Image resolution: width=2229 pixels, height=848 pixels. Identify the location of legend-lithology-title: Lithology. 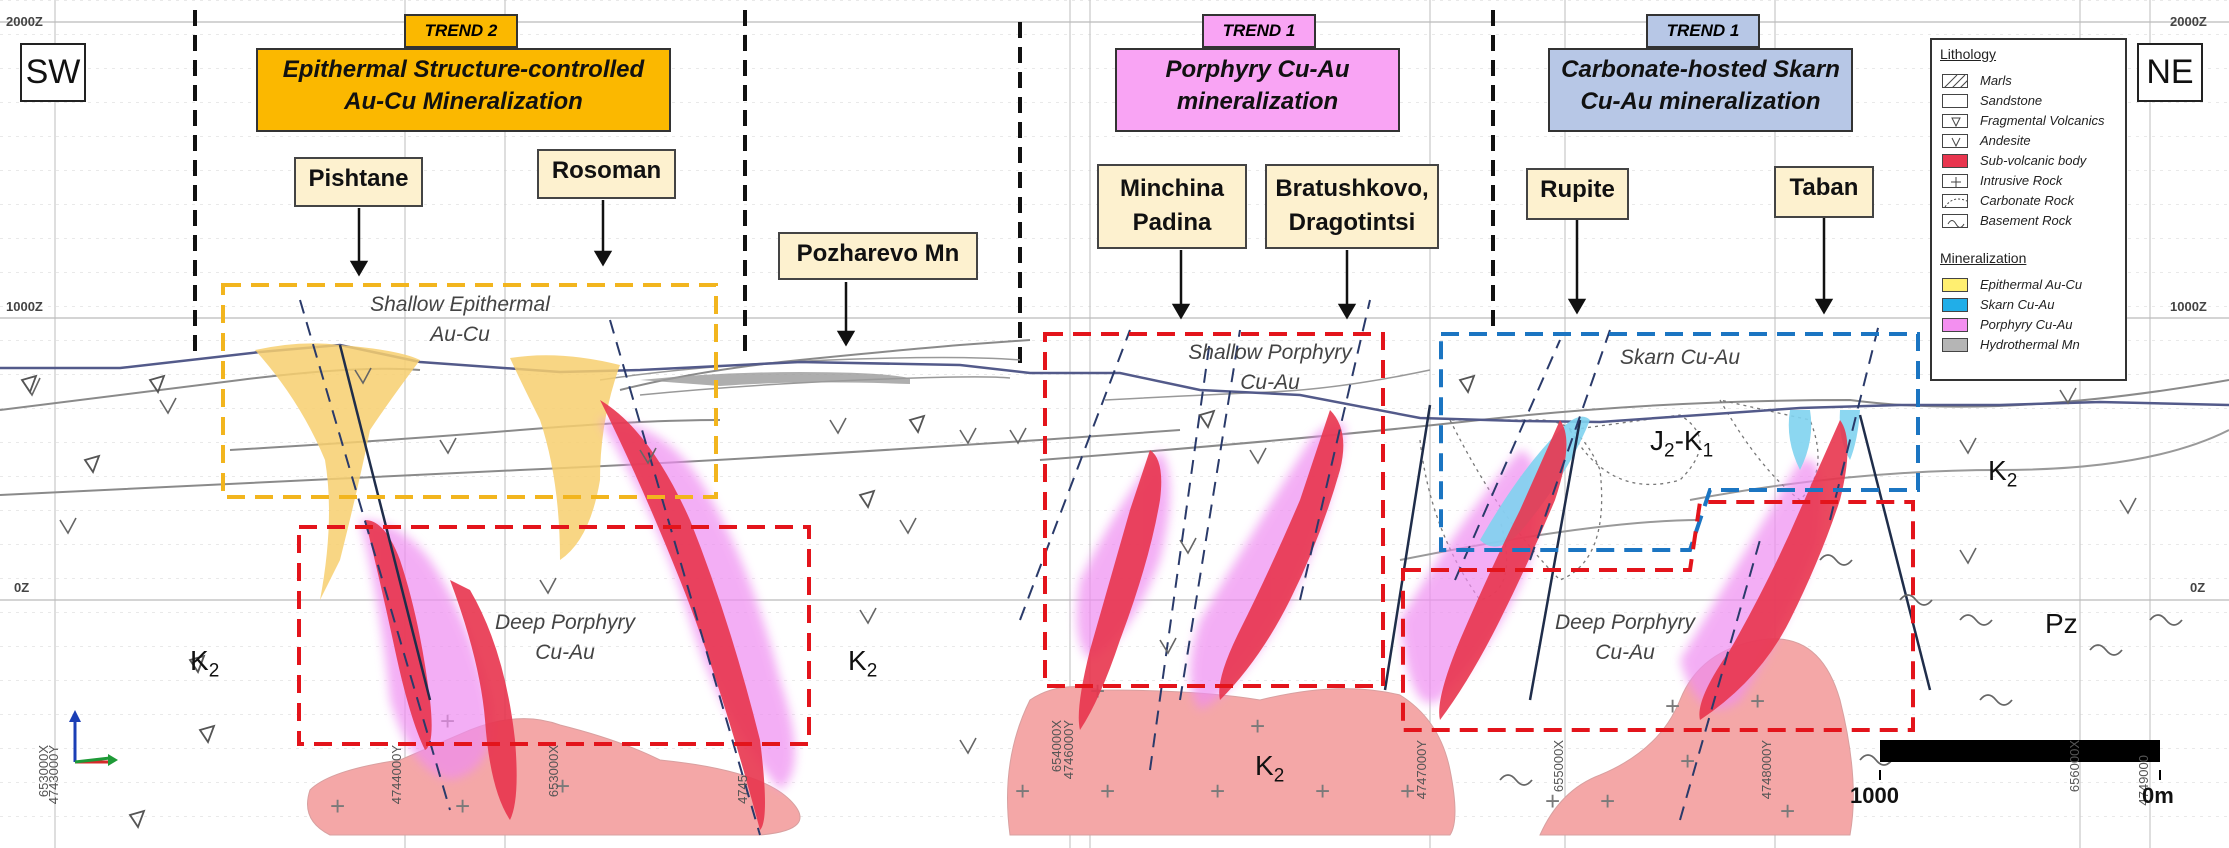
(1968, 54).